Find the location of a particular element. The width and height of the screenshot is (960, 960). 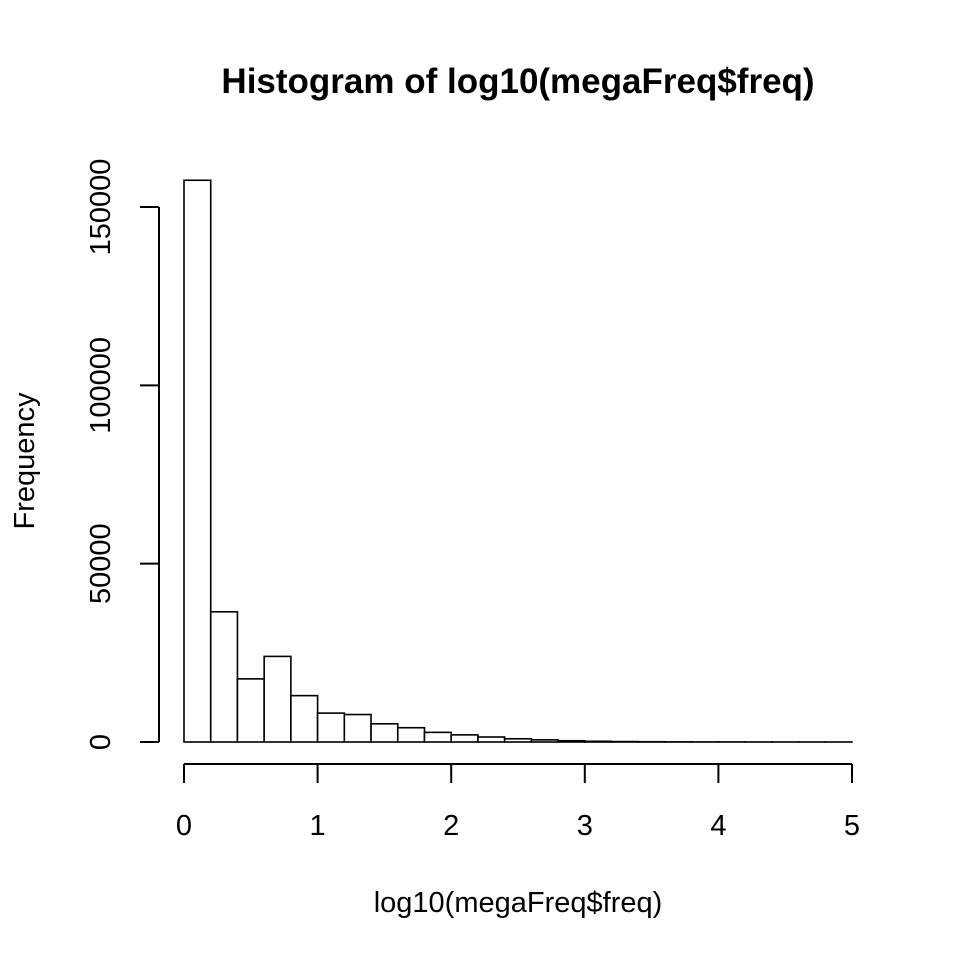

chart-title: Histogram of log10(megaFreq$freq) is located at coordinates (517, 81).